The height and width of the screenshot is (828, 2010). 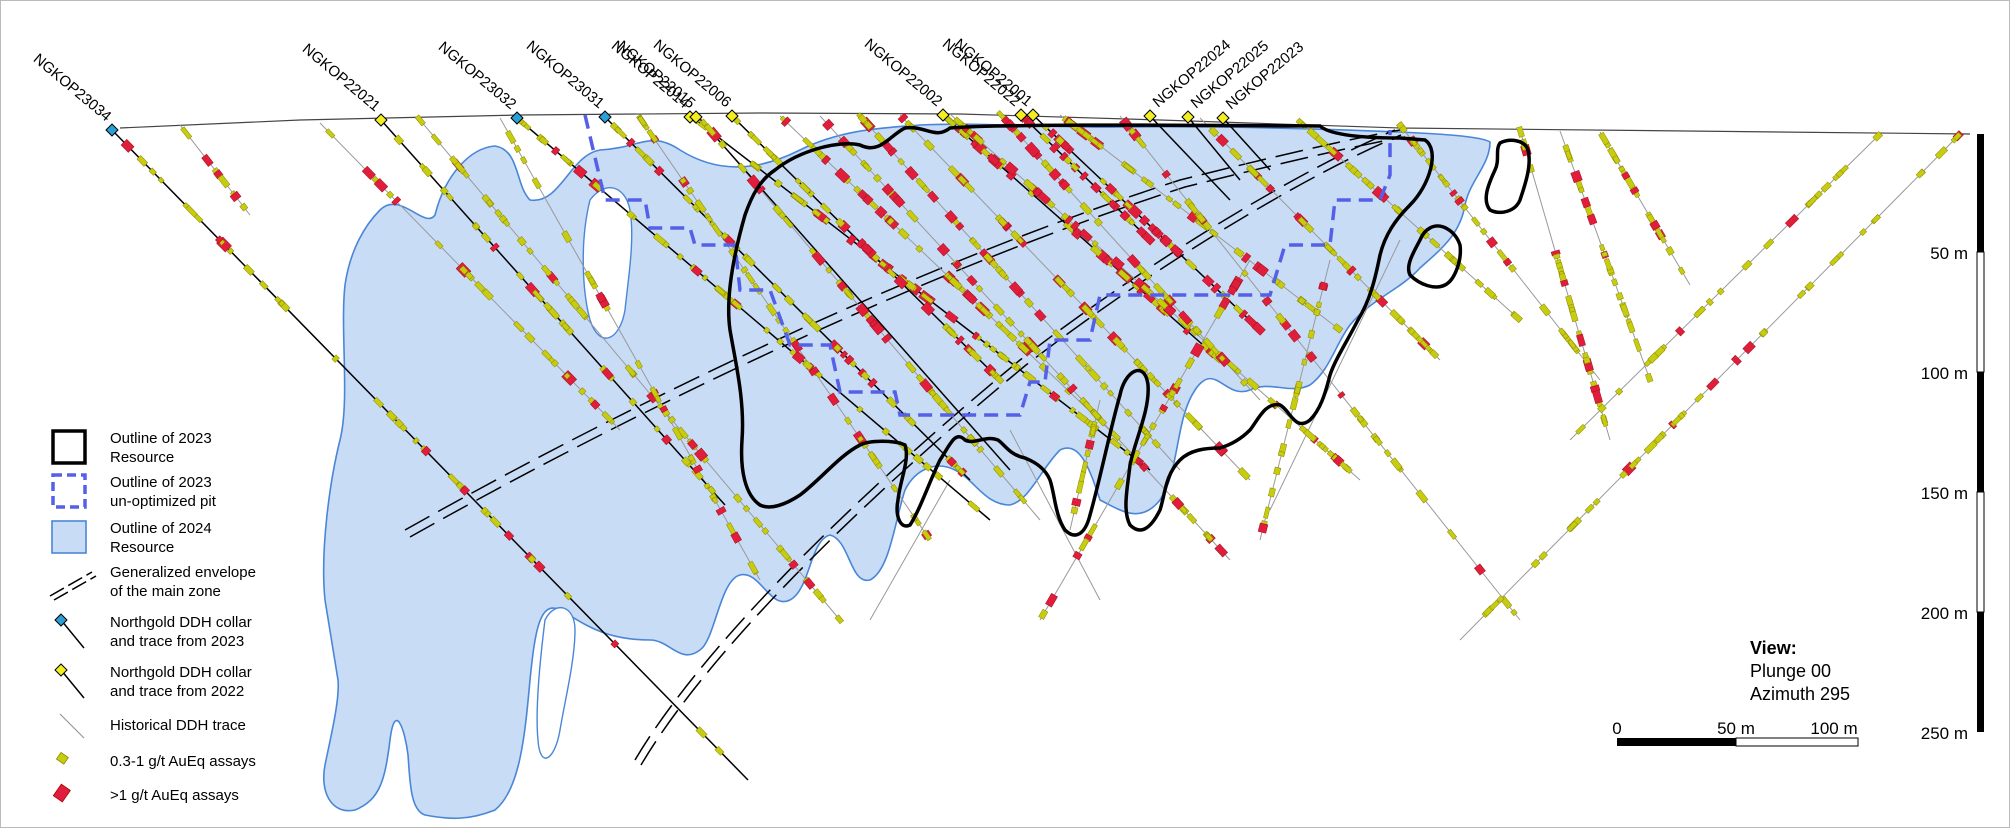 What do you see at coordinates (183, 572) in the screenshot?
I see `legend-label-envelope-line1: Generalized envelope` at bounding box center [183, 572].